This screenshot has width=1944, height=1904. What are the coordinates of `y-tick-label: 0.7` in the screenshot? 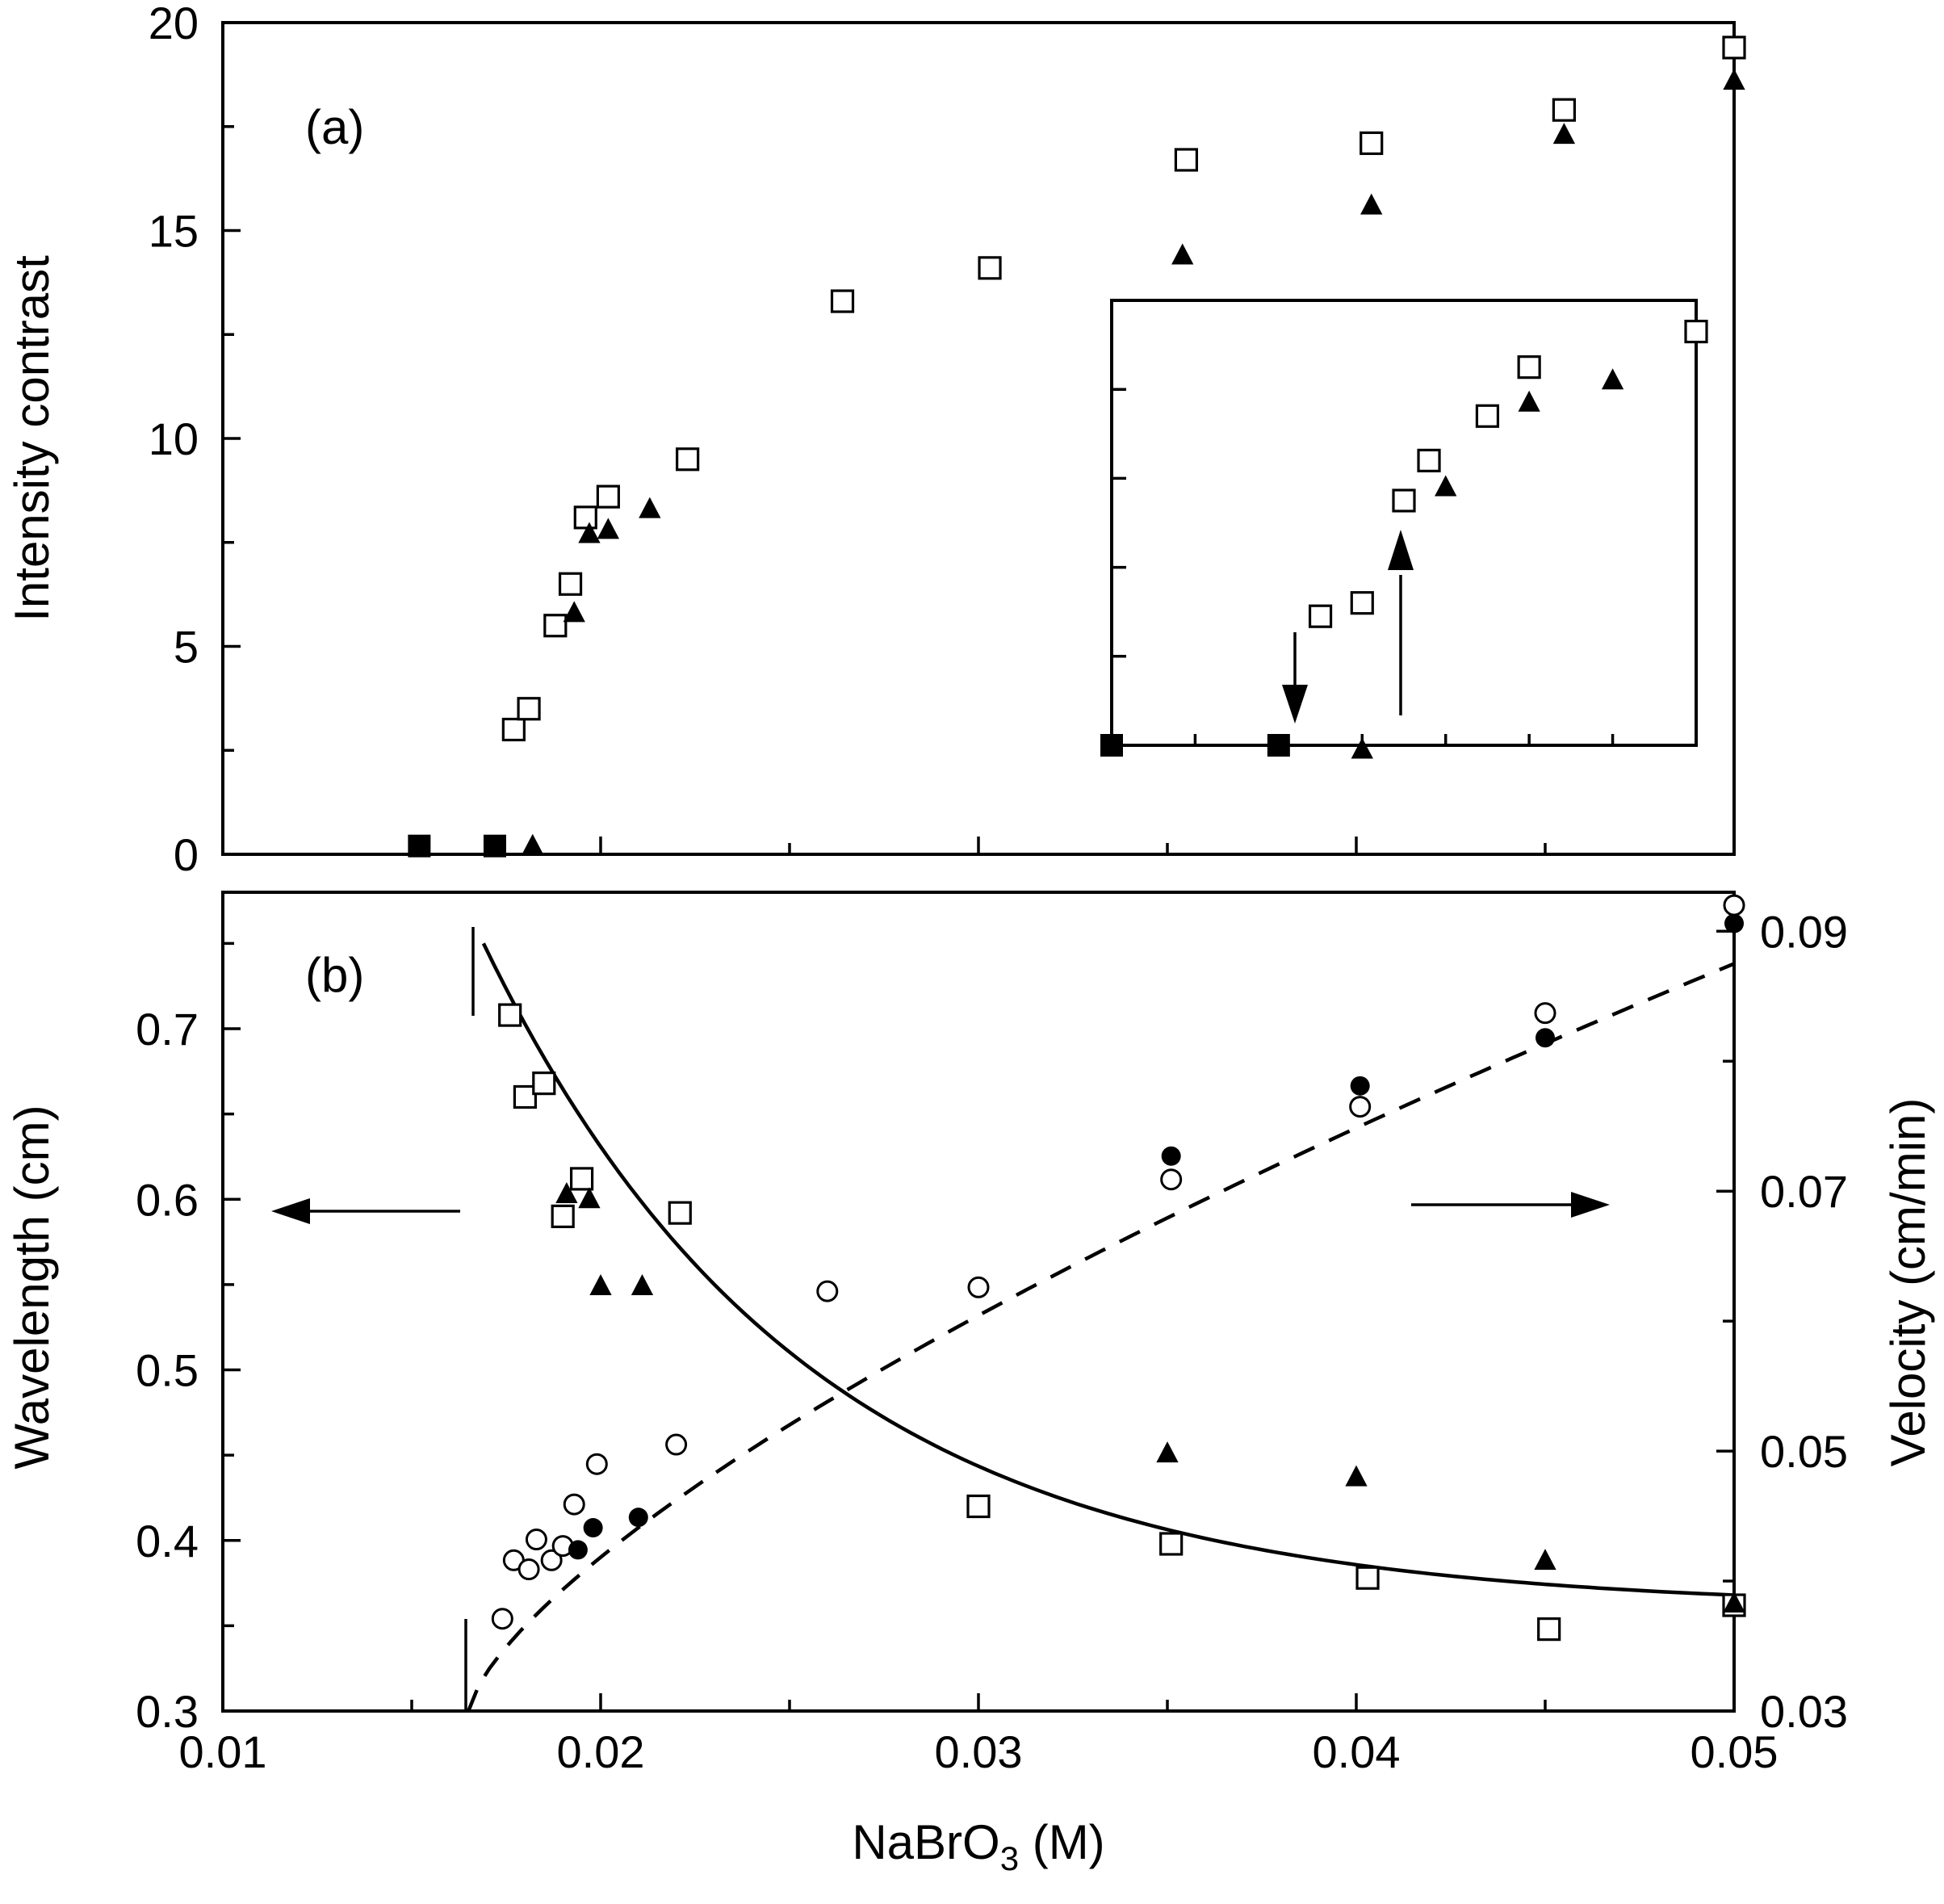 It's located at (167, 1029).